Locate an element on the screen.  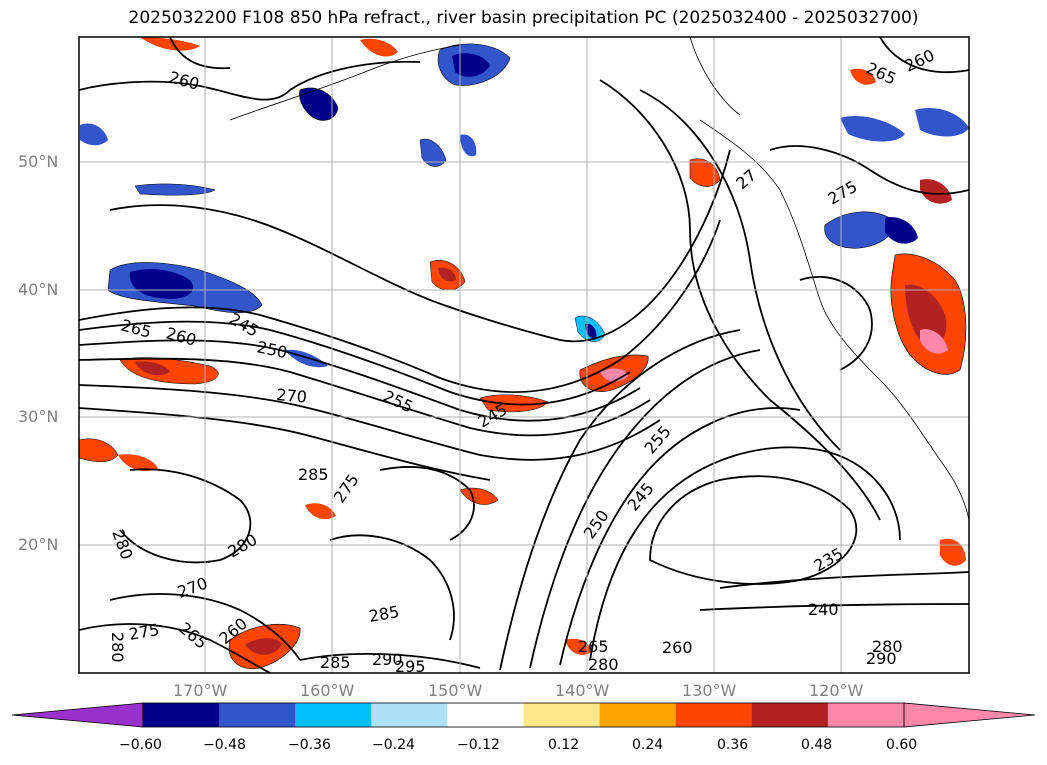
latitude-label: 50°N is located at coordinates (38, 161).